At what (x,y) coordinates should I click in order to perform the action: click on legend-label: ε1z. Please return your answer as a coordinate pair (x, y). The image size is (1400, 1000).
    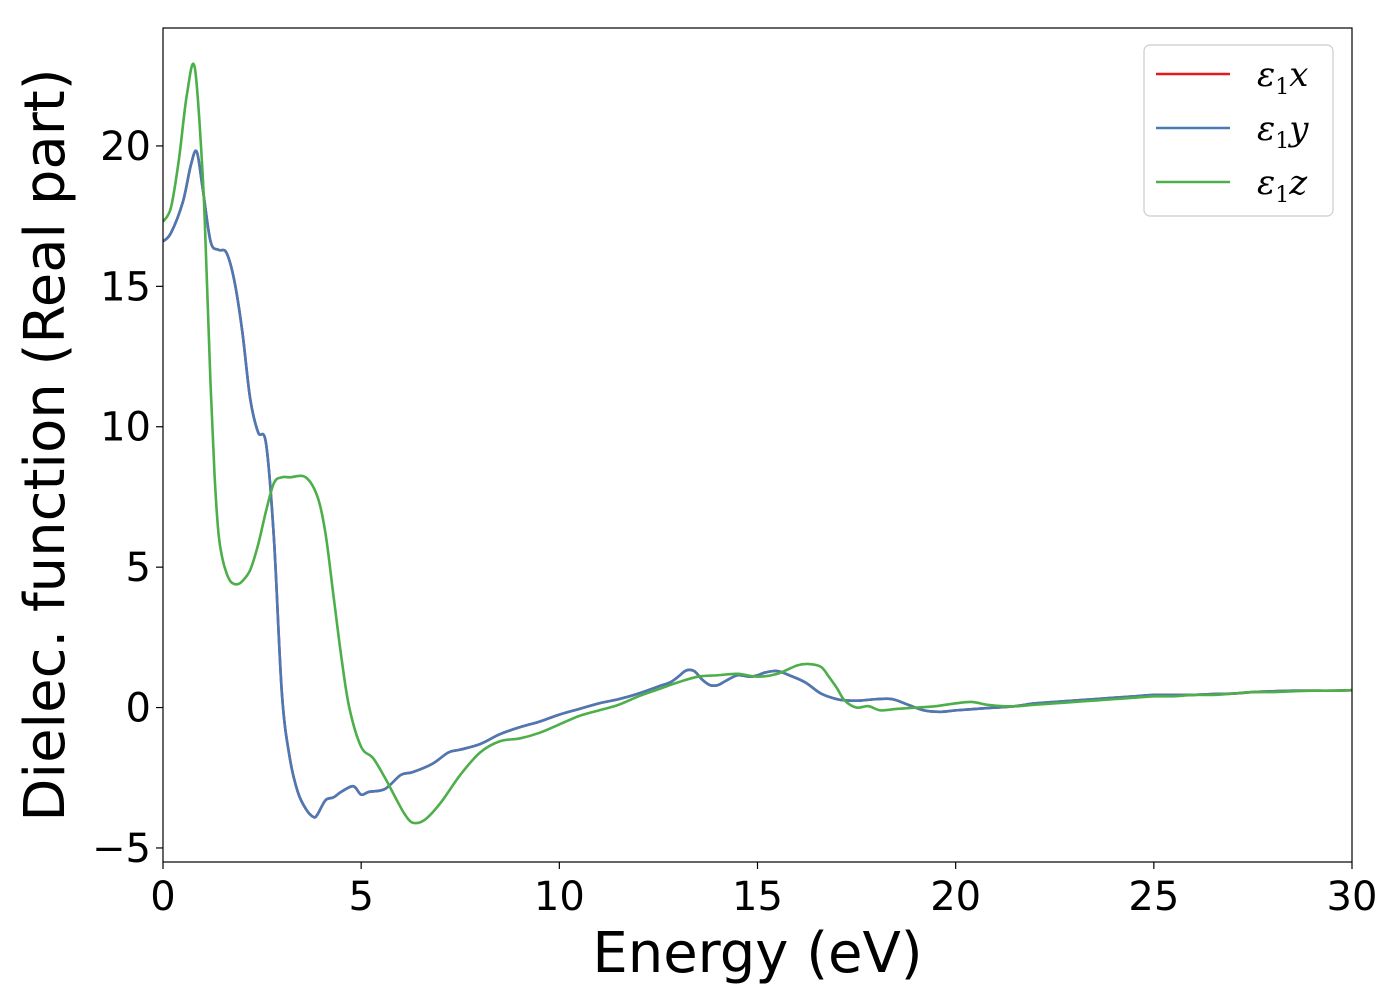
    Looking at the image, I should click on (1282, 185).